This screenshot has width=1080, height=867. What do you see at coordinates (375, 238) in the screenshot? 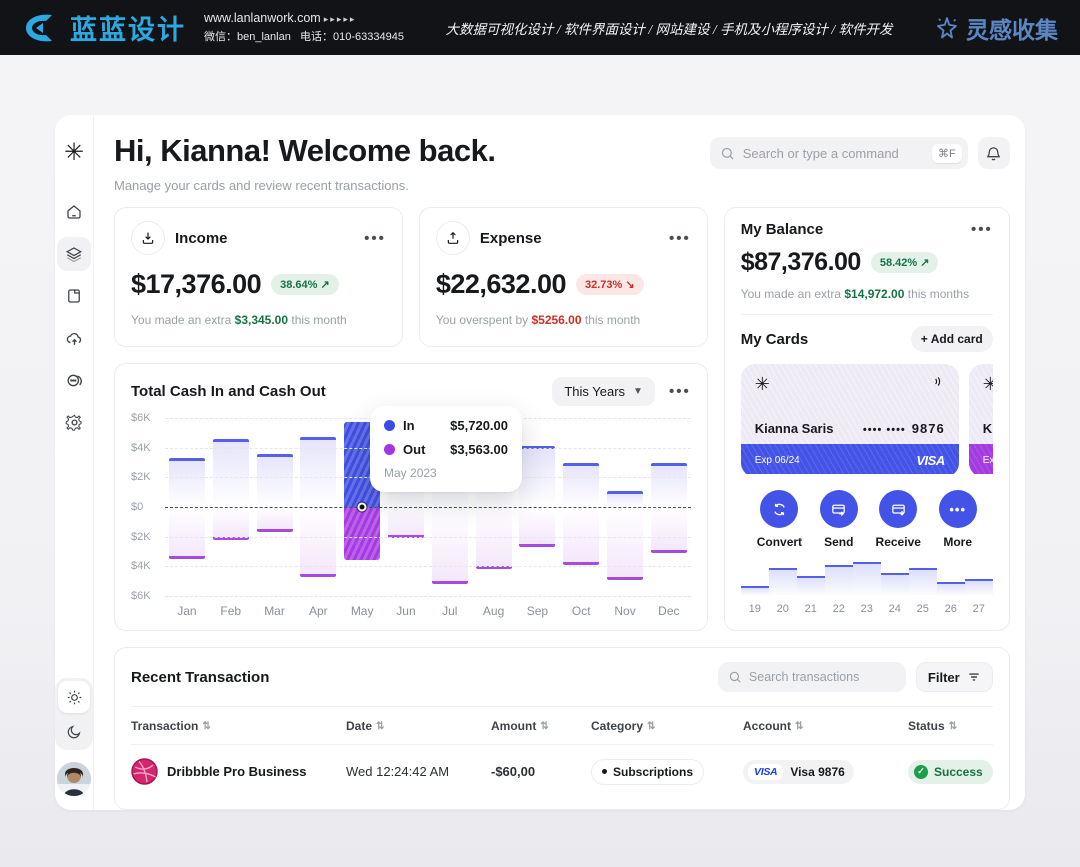
I see `income-menu-button: •••` at bounding box center [375, 238].